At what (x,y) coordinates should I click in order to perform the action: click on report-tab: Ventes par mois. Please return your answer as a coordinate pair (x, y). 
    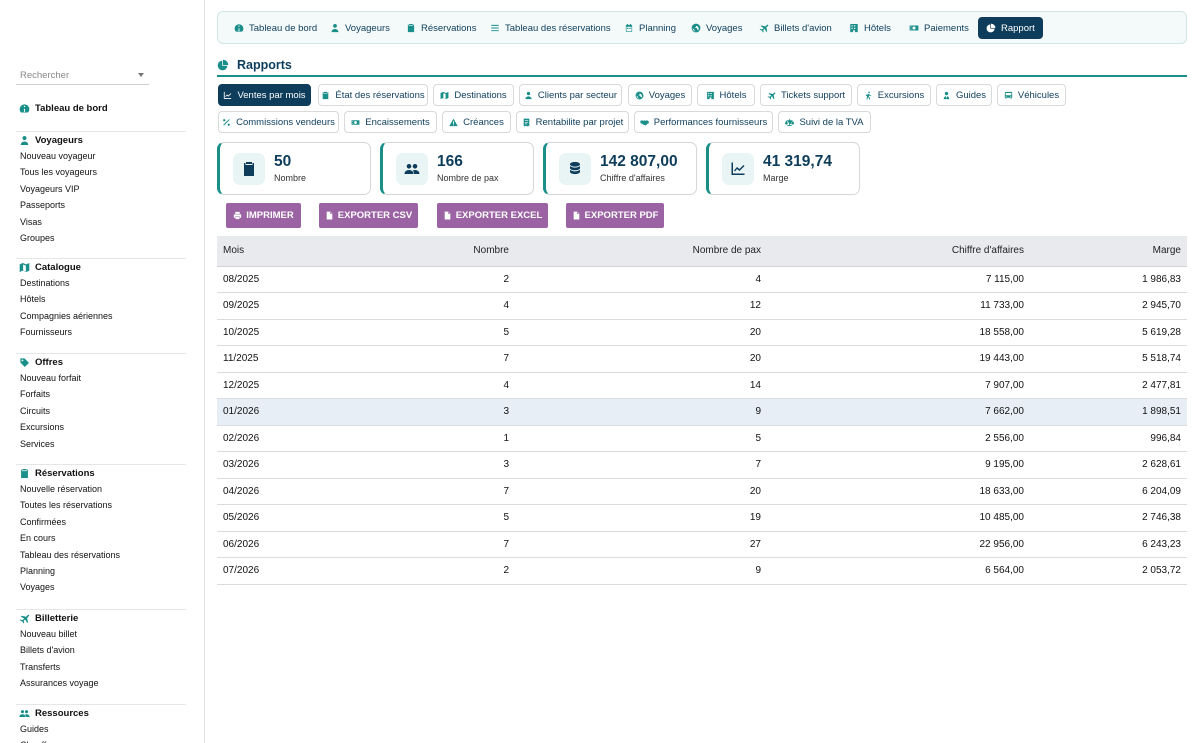
    Looking at the image, I should click on (264, 95).